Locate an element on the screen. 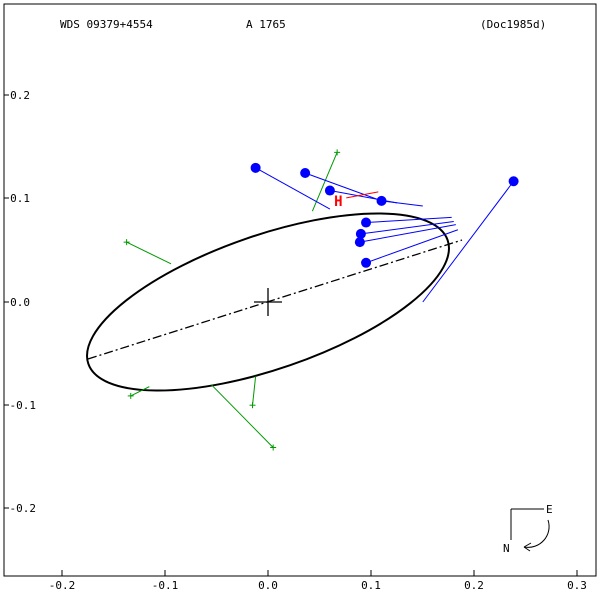 The height and width of the screenshot is (600, 600). hipparcos-residual-line is located at coordinates (362, 195).